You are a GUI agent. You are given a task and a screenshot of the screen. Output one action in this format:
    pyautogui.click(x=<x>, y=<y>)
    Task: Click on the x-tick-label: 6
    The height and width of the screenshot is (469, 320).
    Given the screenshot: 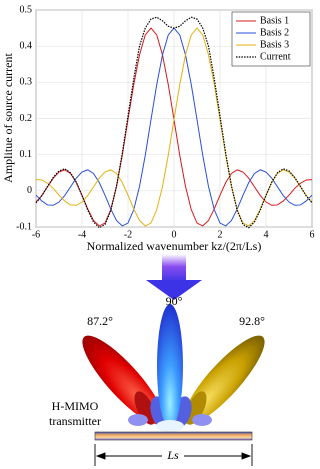 What is the action you would take?
    pyautogui.click(x=312, y=234)
    